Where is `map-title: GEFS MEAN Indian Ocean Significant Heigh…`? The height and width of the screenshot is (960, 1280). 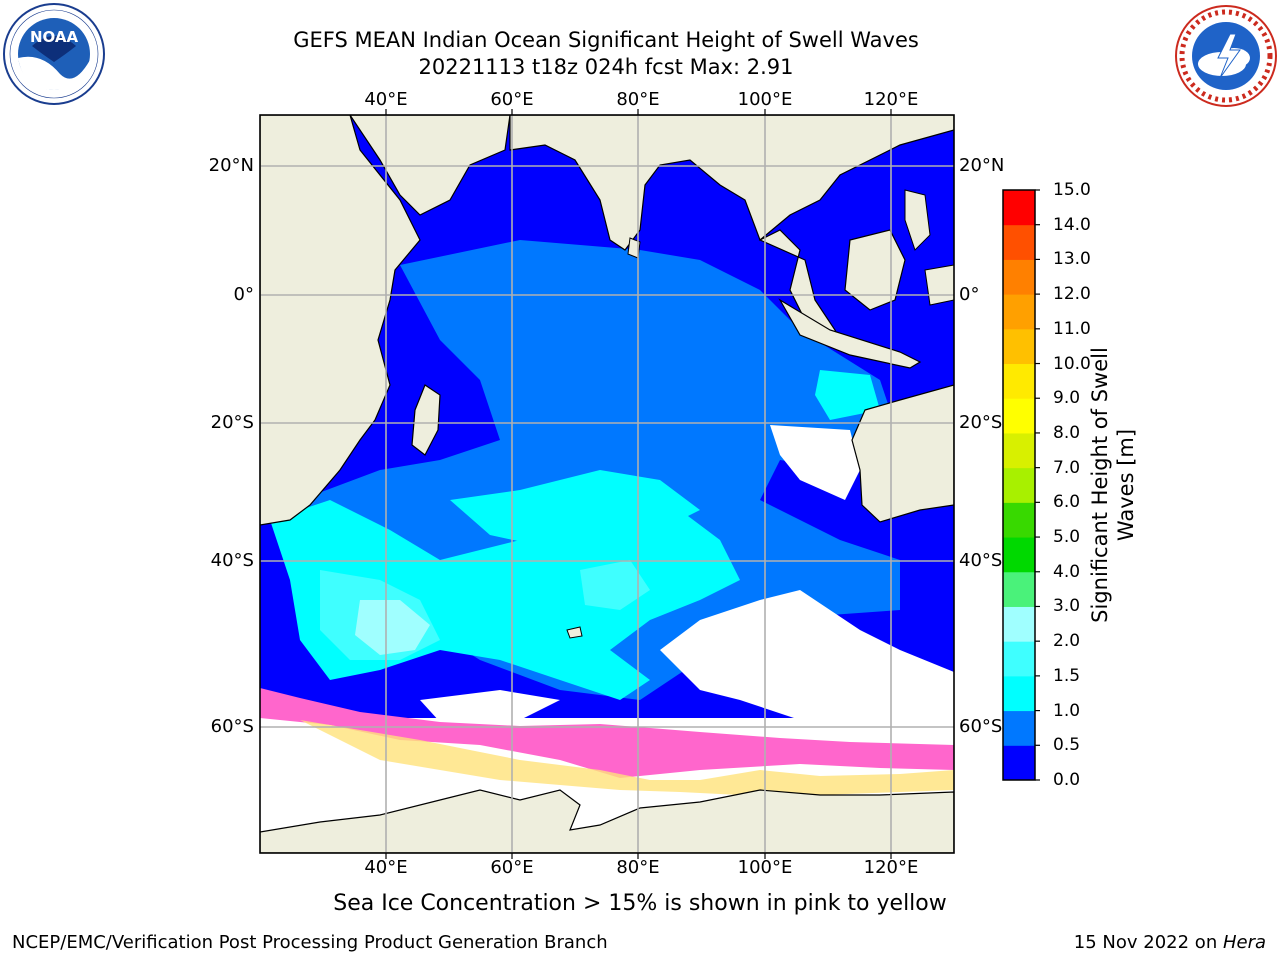
map-title: GEFS MEAN Indian Ocean Significant Heigh… is located at coordinates (606, 40).